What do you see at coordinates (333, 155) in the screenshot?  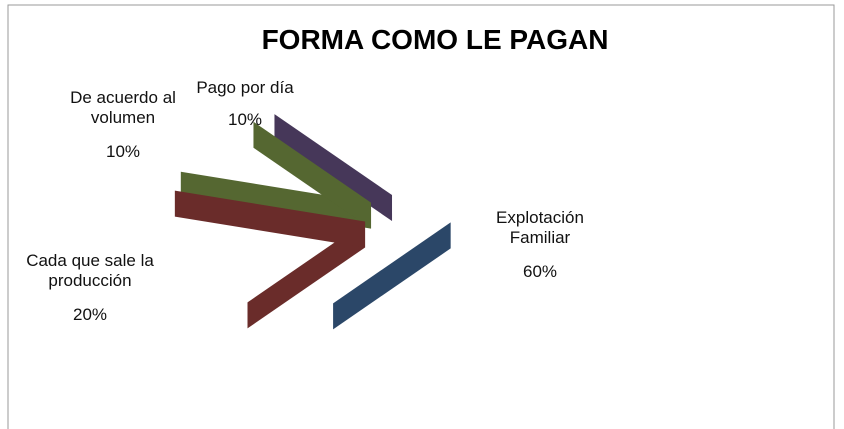 I see `pie-slice` at bounding box center [333, 155].